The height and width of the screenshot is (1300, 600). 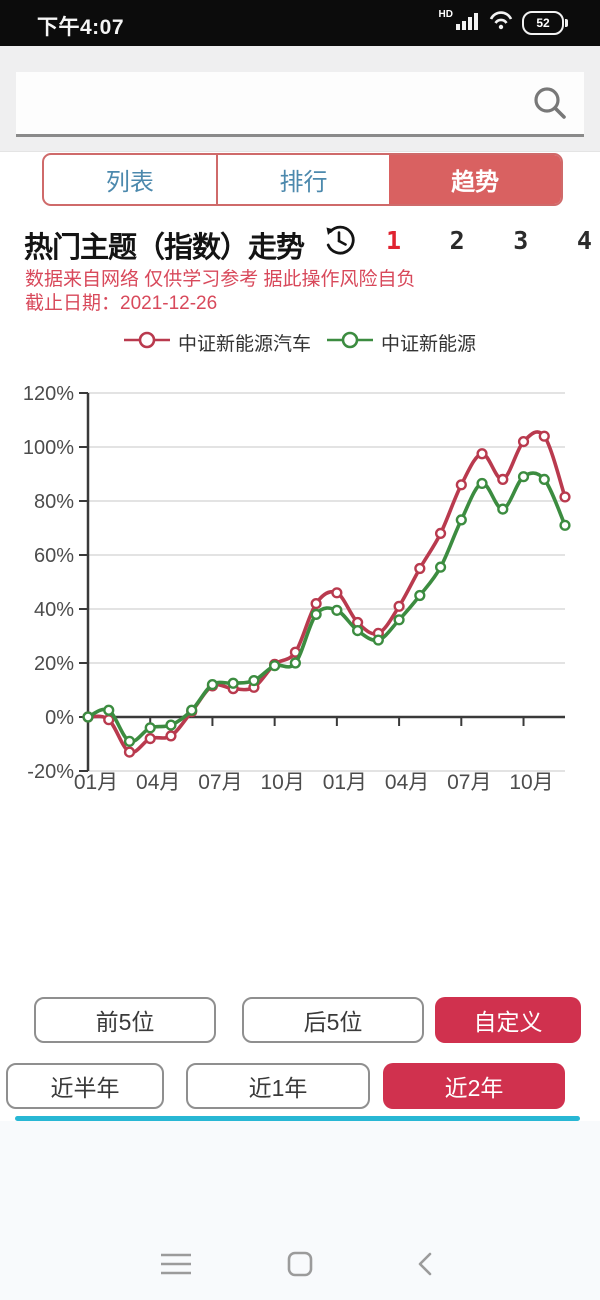 What do you see at coordinates (508, 1020) in the screenshot?
I see `custom-button: 自定义` at bounding box center [508, 1020].